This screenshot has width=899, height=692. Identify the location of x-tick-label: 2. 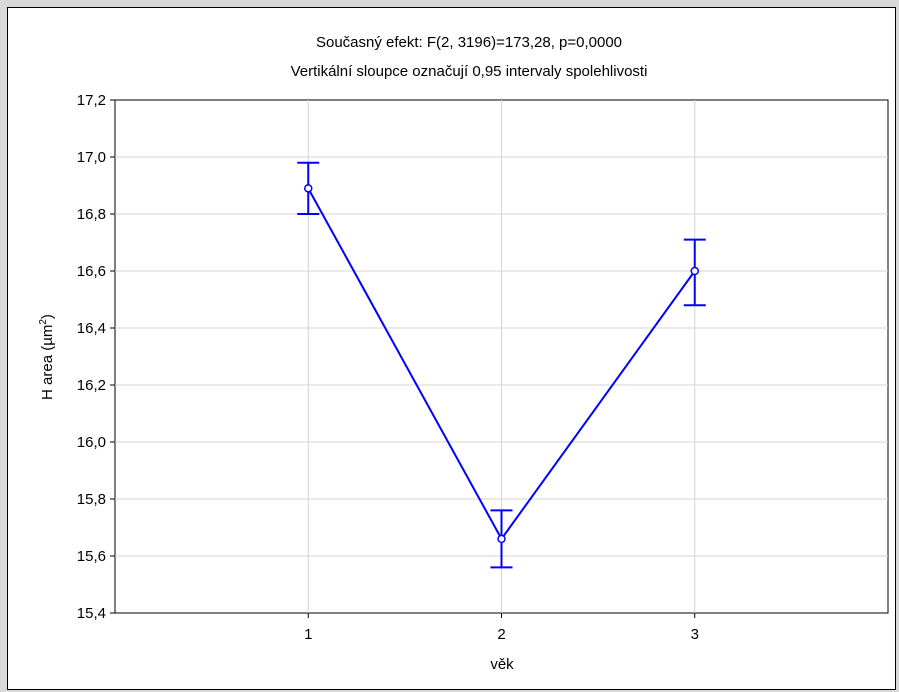
(501, 634).